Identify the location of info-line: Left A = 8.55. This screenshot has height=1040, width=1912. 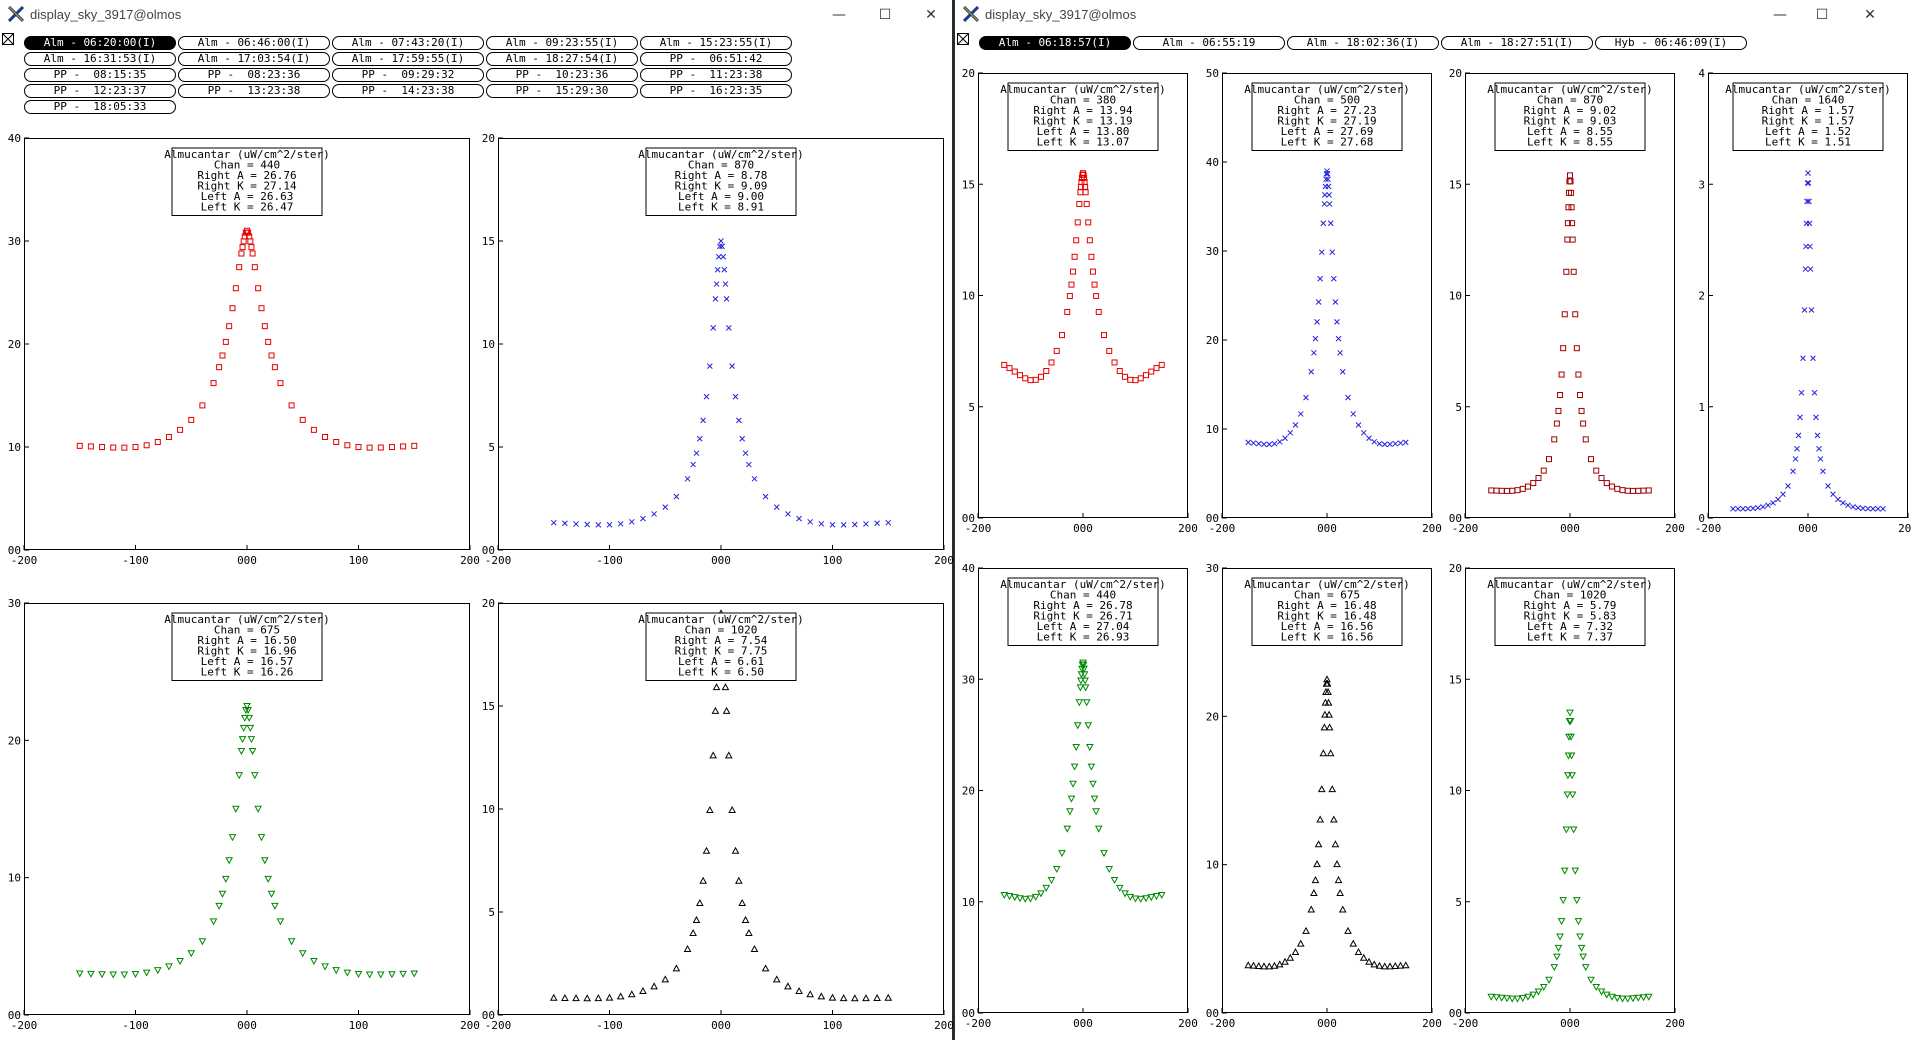
(1570, 131).